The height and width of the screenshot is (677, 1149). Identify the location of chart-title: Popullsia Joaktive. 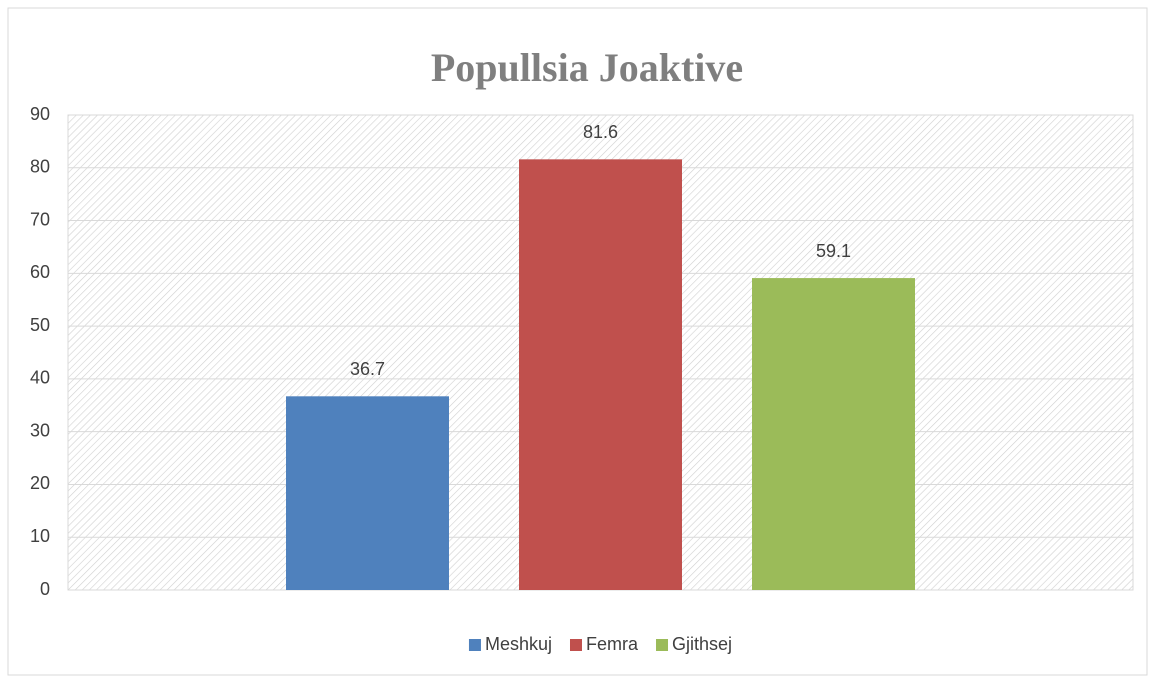
(587, 67).